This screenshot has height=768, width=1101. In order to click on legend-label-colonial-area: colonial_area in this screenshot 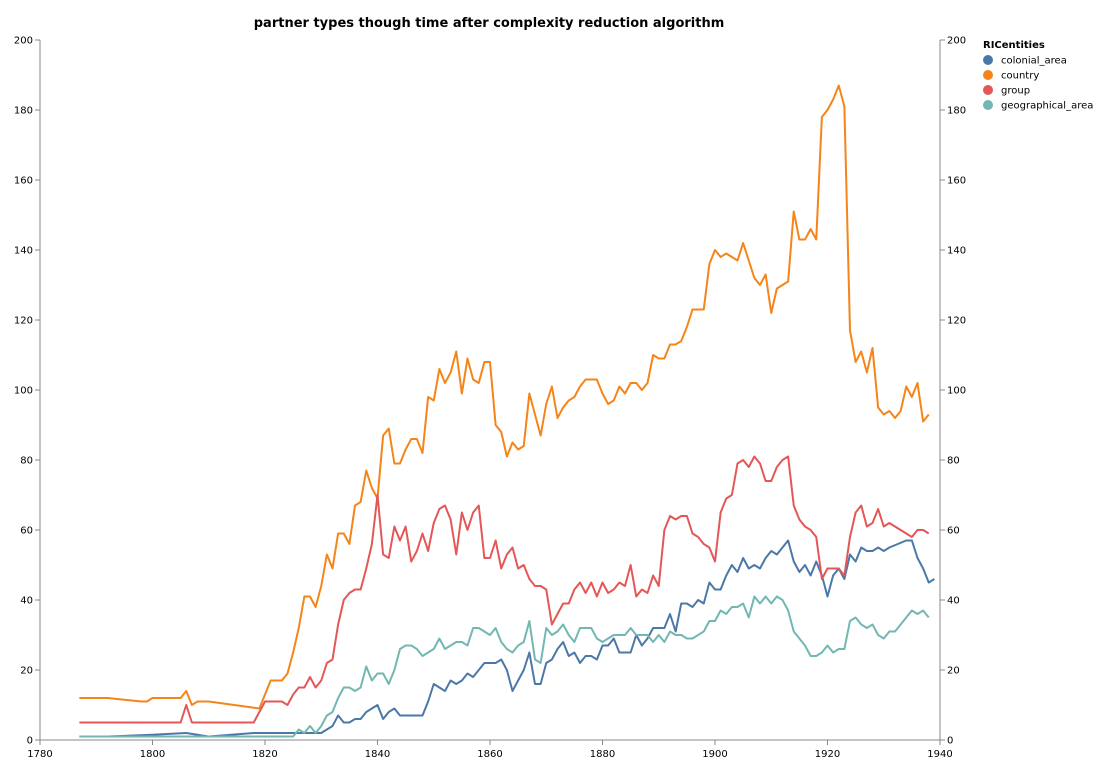, I will do `click(1034, 61)`.